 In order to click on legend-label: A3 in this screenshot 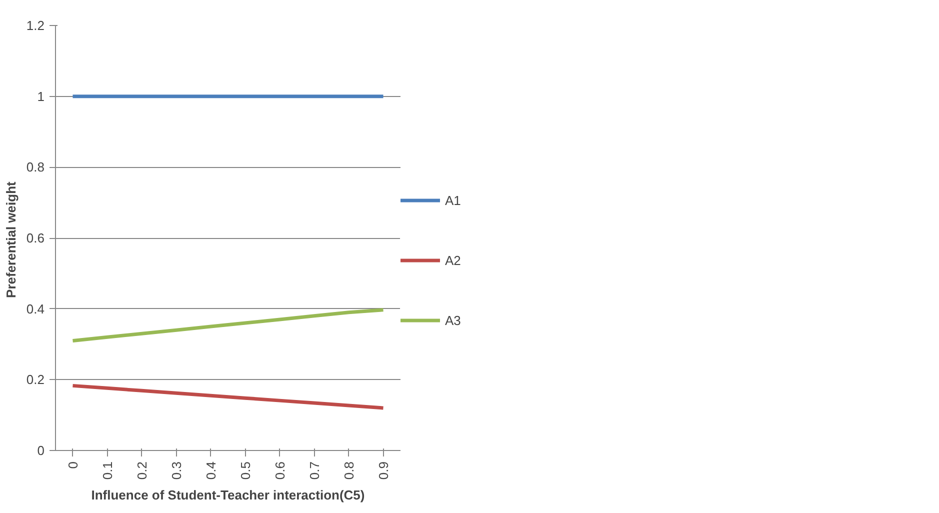, I will do `click(453, 320)`.